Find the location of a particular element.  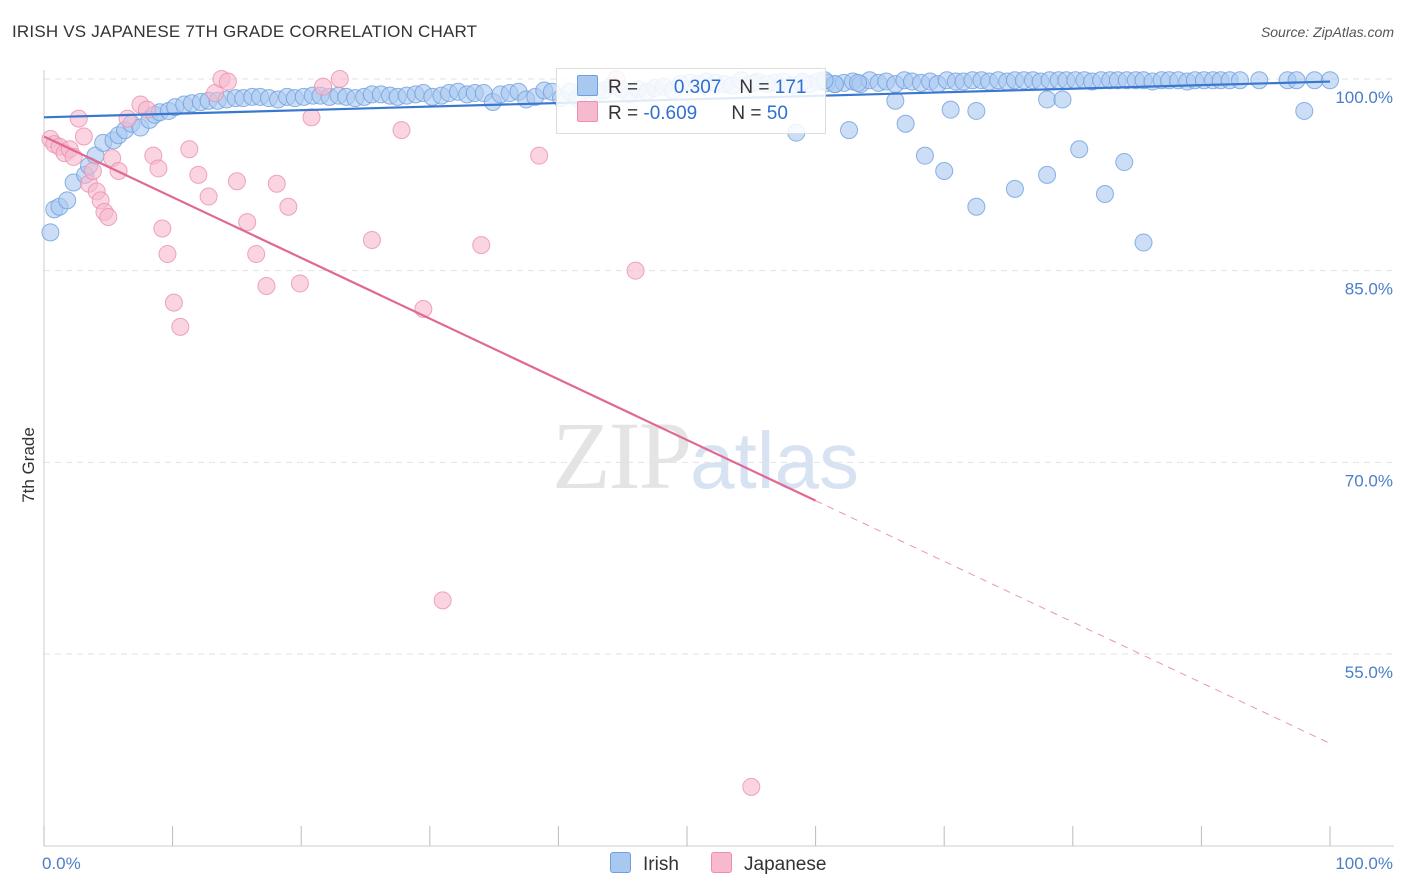

x-tick-label-0: 0.0% is located at coordinates (61, 863).